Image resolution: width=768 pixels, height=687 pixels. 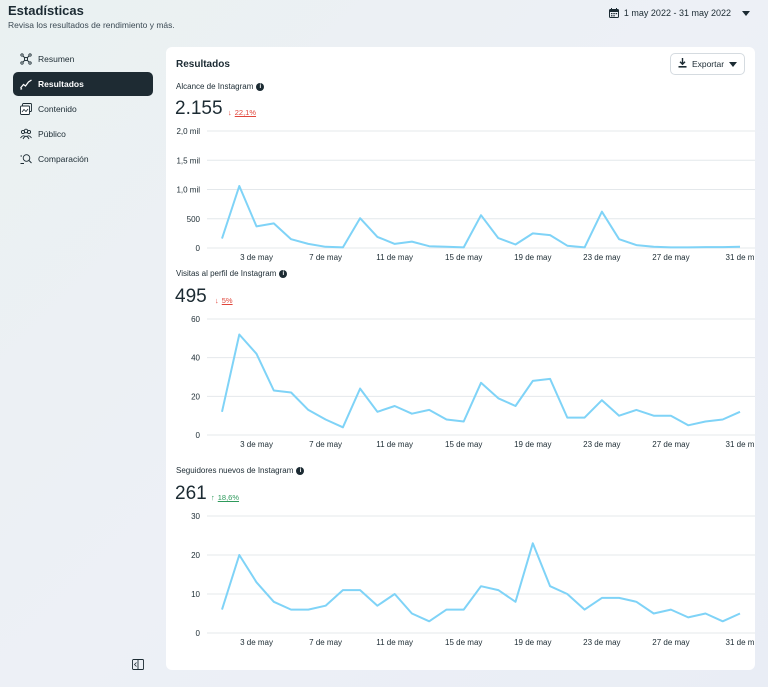 I want to click on export-label: Exportar, so click(x=708, y=64).